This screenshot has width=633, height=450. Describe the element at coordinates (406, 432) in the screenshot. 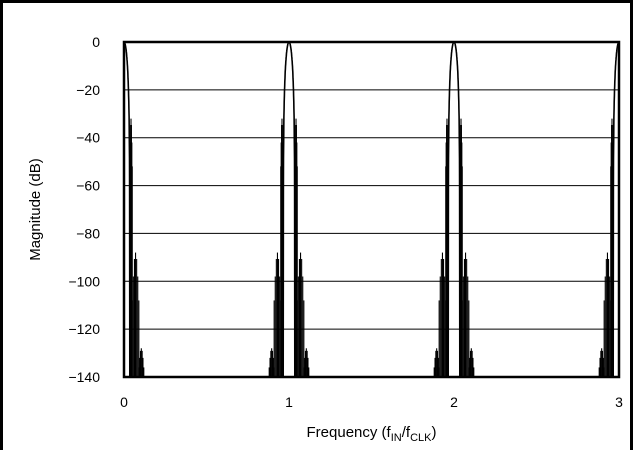

I see `x-axis-label-slash: /f` at that location.